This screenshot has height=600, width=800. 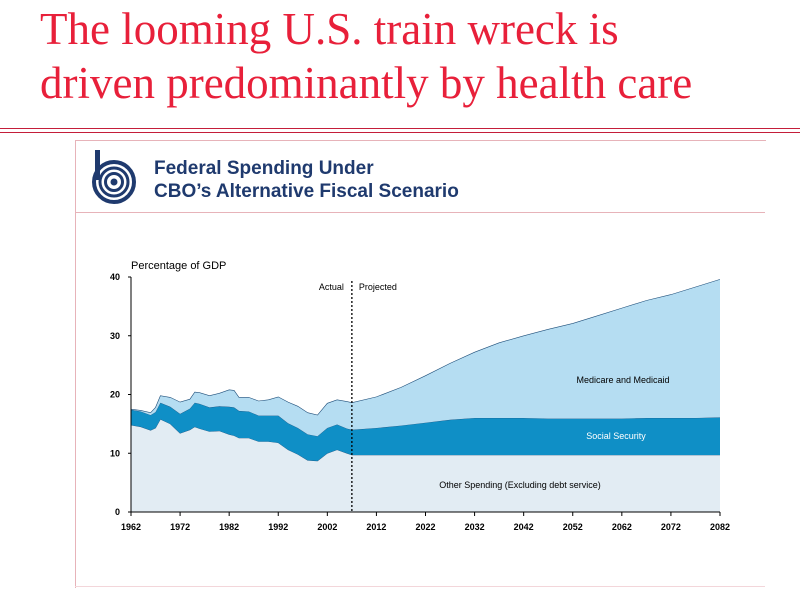 I want to click on y-tick-label-10: 10, so click(x=115, y=453).